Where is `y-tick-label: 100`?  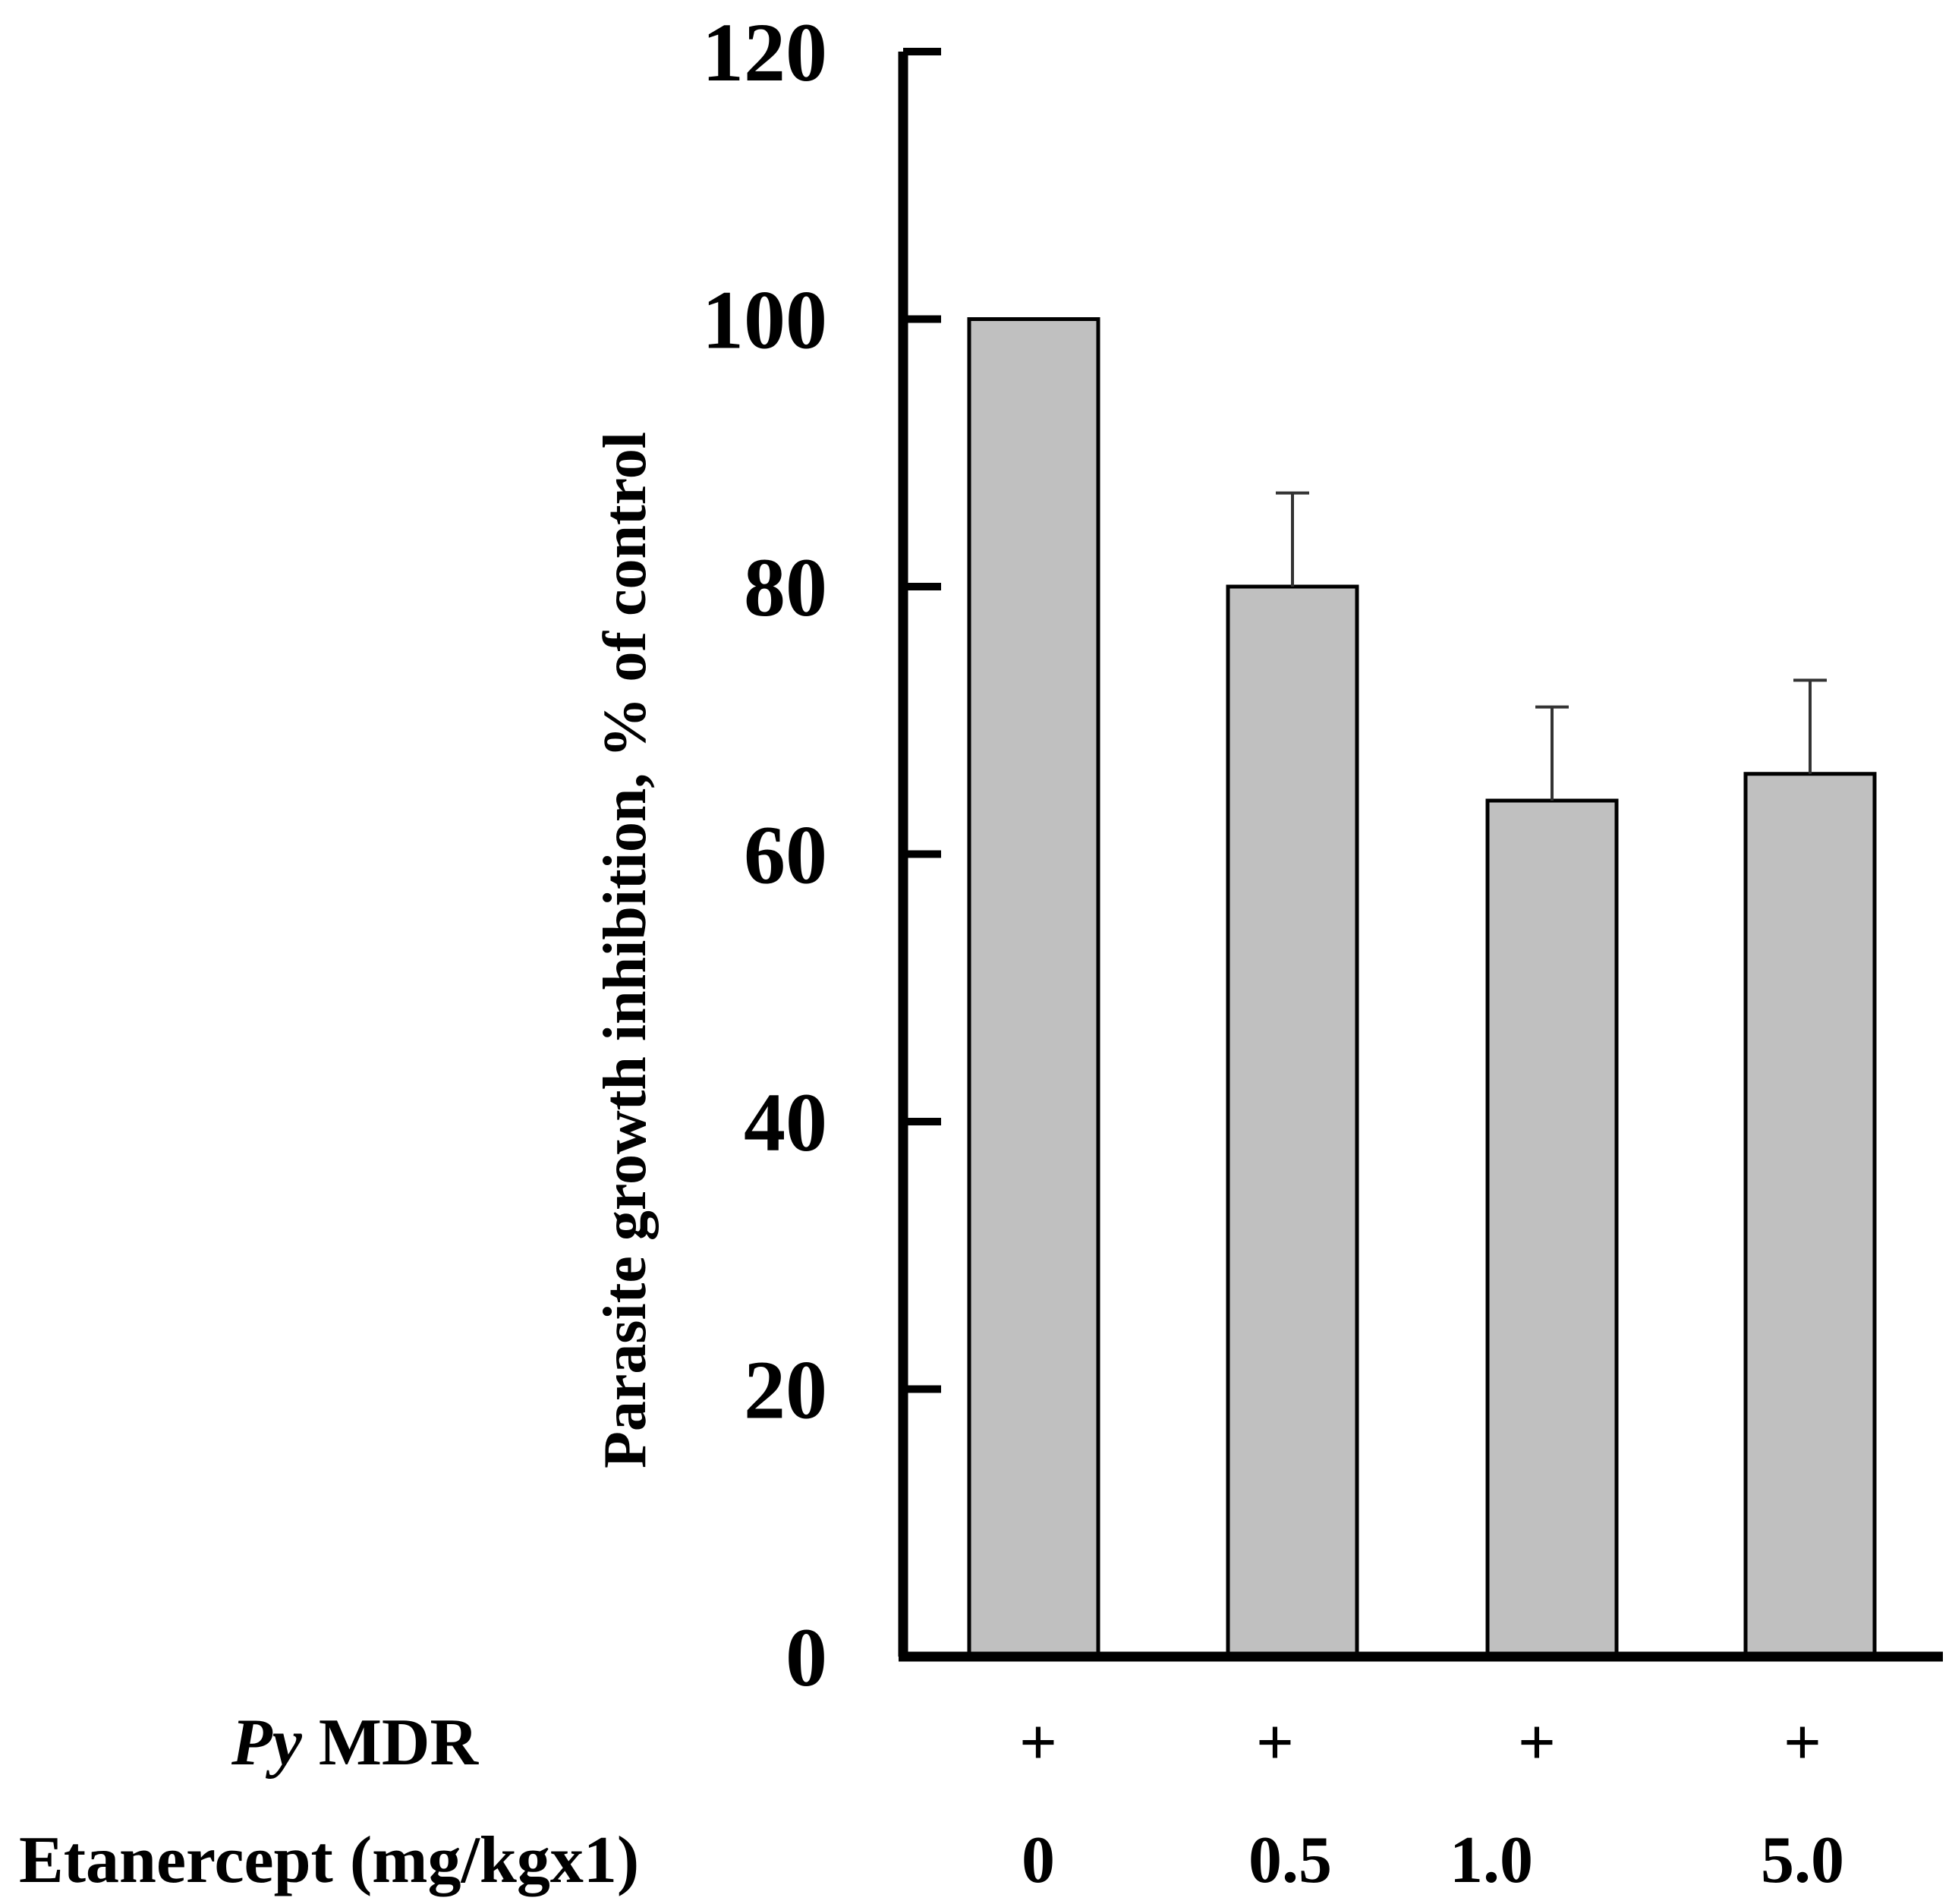 y-tick-label: 100 is located at coordinates (764, 320).